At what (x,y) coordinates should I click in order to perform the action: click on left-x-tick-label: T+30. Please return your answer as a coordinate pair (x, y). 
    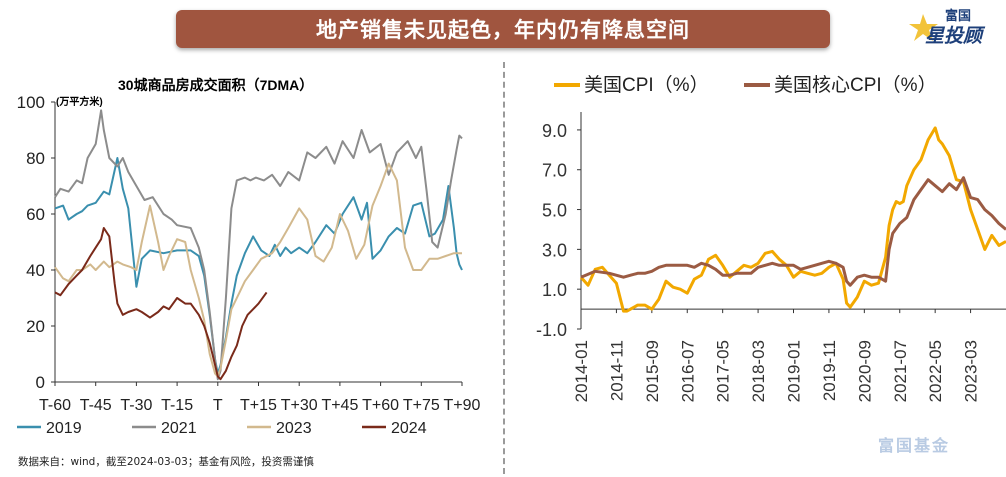
    Looking at the image, I should click on (299, 405).